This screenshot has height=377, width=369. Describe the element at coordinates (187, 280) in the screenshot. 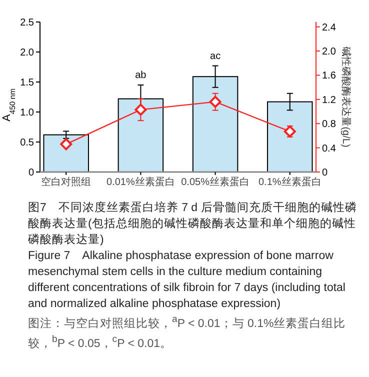

I see `caption: Figure 7 Alkaline phosphatase expression of bone marrow mesenchymal stem cells in the culture medium containing different concentrations of silk fibroin for 7 days (including total and normalized alkaline phosphatase expression)` at that location.